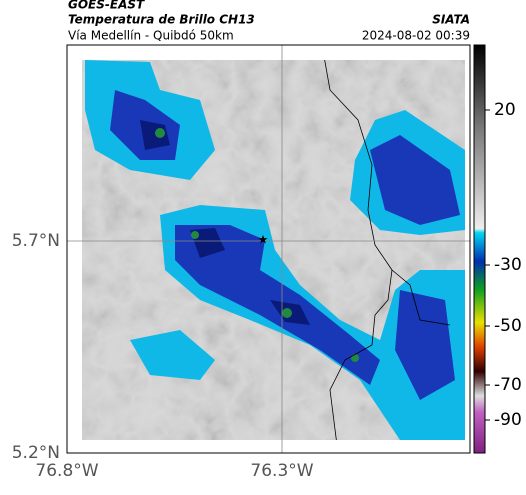  What do you see at coordinates (416, 36) in the screenshot?
I see `datetime: 2024-08-02 00:39` at bounding box center [416, 36].